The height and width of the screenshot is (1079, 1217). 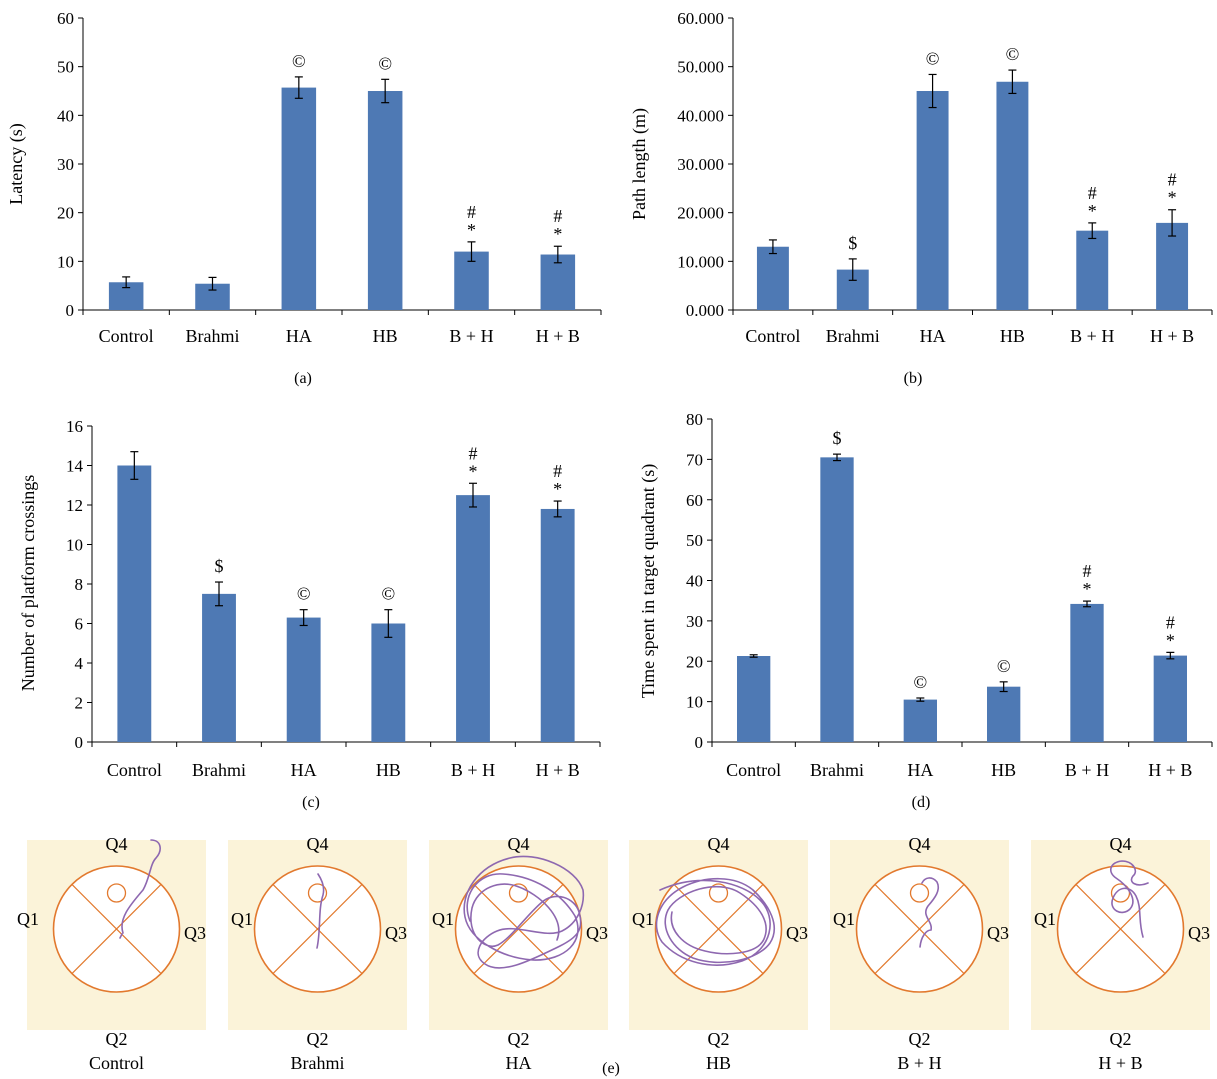 What do you see at coordinates (311, 802) in the screenshot?
I see `panel-label: (c)` at bounding box center [311, 802].